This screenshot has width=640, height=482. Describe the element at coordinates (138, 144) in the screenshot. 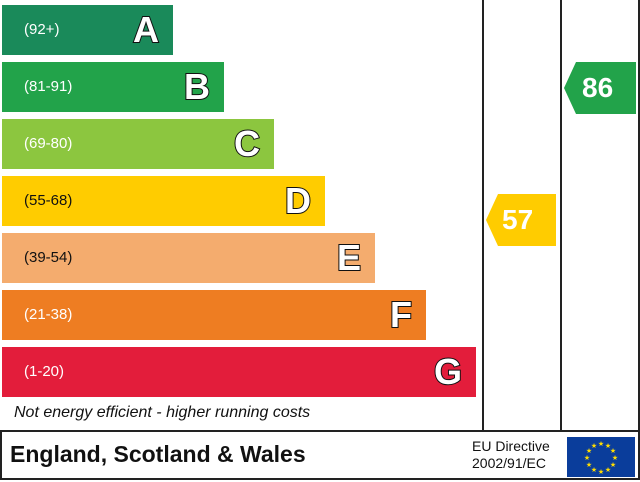

I see `band-c: (69-80) C` at that location.